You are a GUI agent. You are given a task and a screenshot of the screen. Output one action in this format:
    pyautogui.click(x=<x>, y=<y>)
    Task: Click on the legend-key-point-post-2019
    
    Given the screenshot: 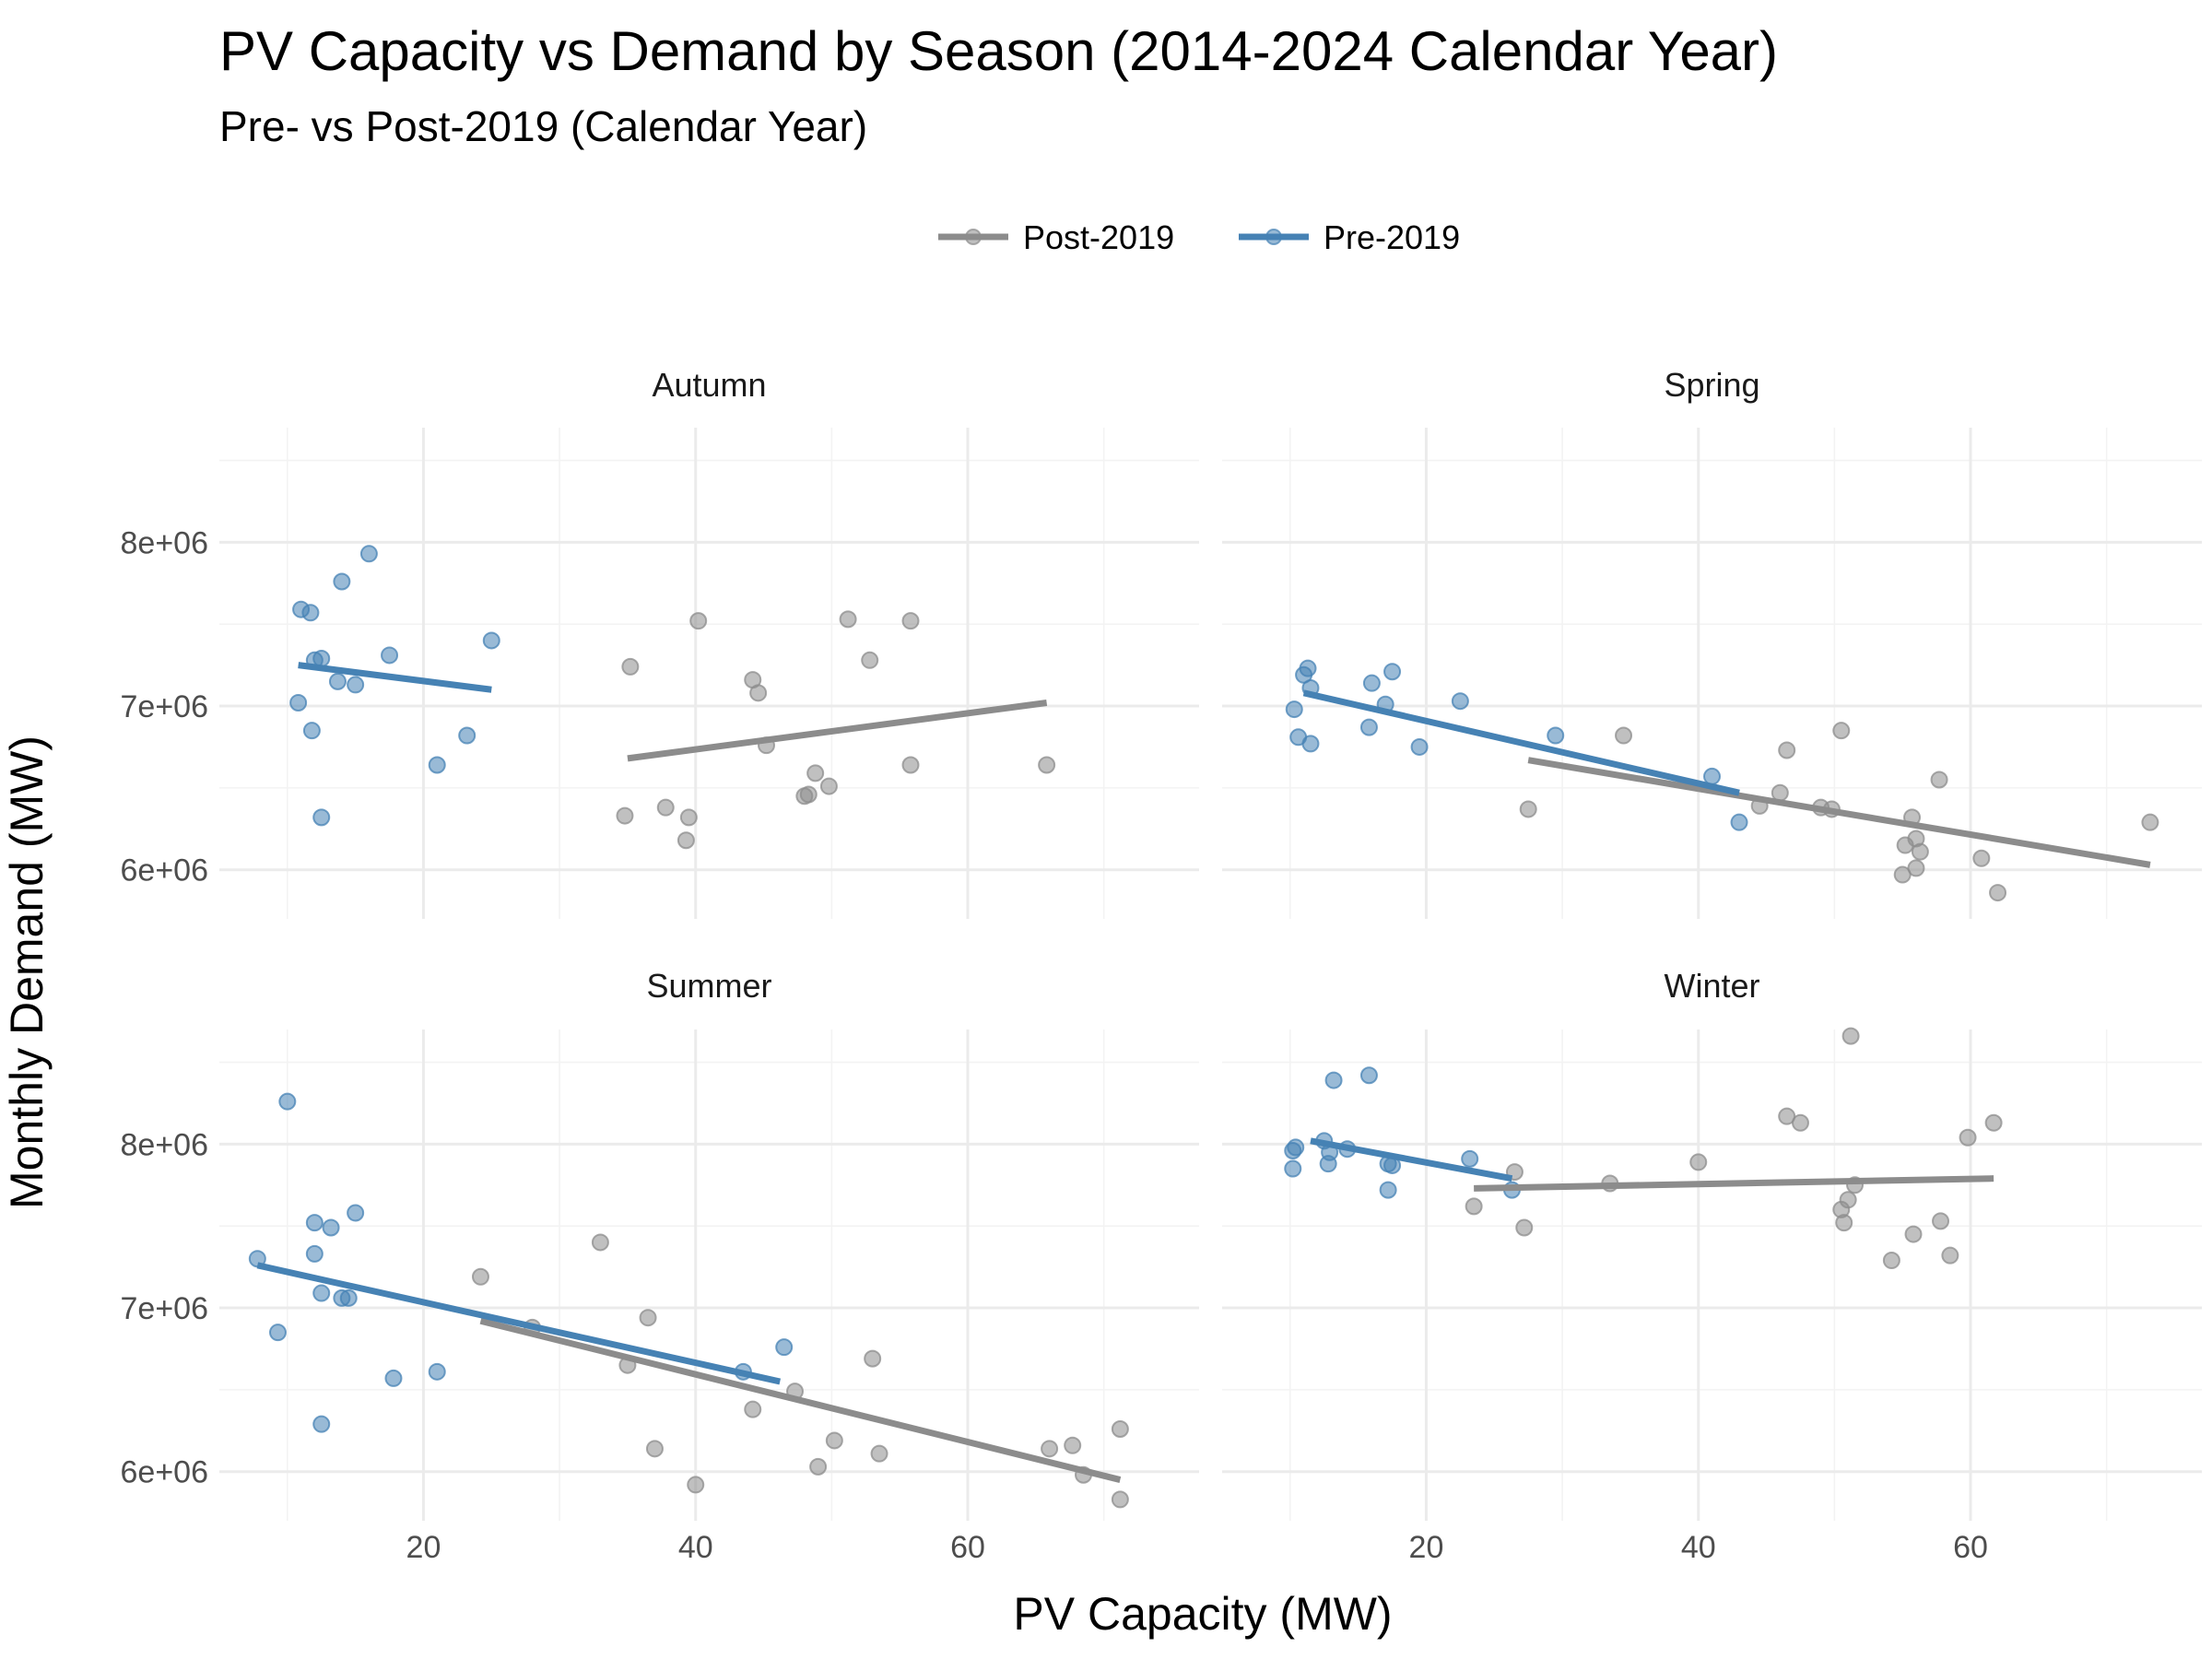 What is the action you would take?
    pyautogui.click(x=973, y=237)
    